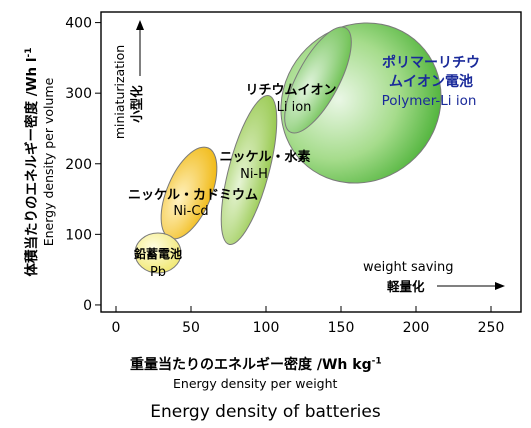 The width and height of the screenshot is (531, 428). Describe the element at coordinates (140, 25) in the screenshot. I see `up-arrow-icon` at that location.